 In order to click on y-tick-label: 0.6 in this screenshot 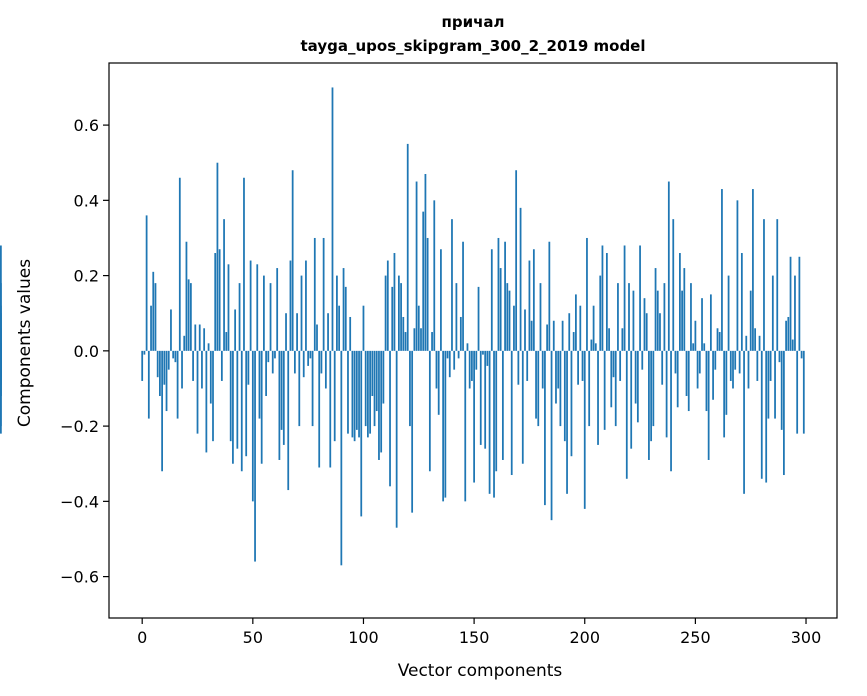, I will do `click(86, 125)`.